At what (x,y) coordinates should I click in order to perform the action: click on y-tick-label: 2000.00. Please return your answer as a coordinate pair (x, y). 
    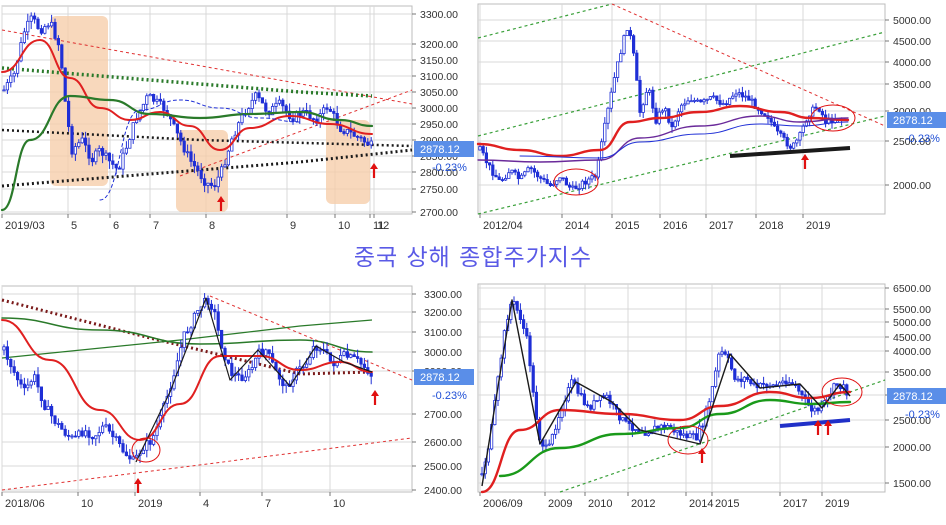
    Looking at the image, I should click on (912, 186).